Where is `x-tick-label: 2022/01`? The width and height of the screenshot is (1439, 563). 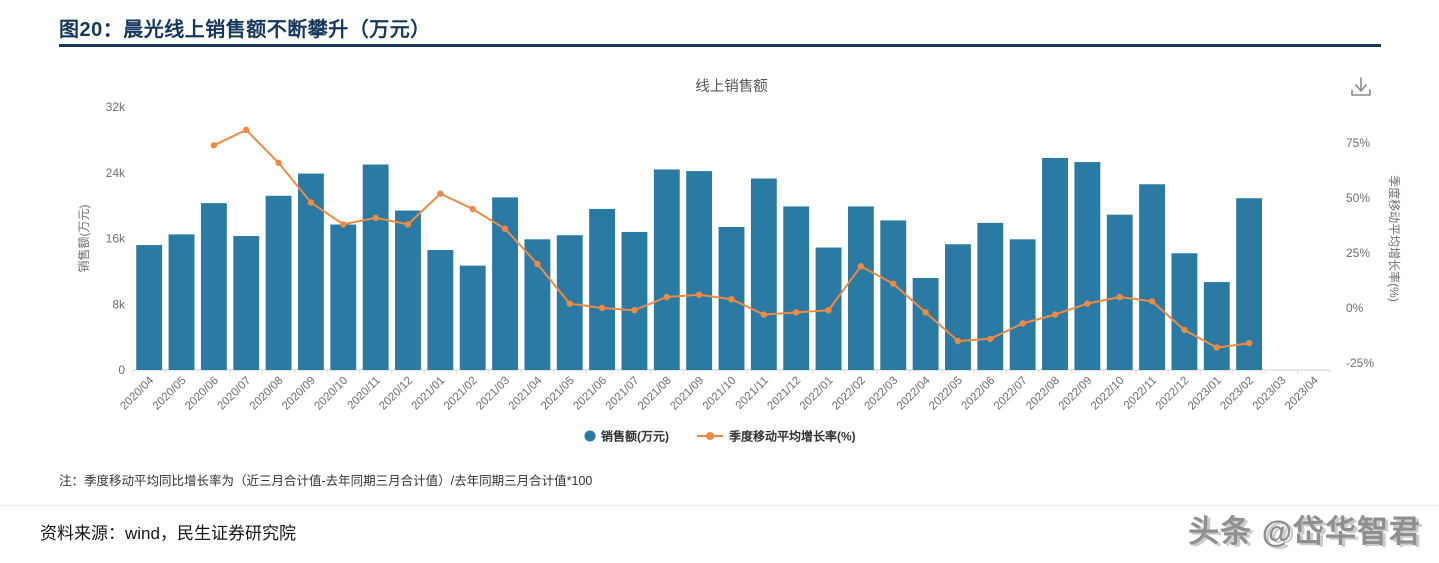 x-tick-label: 2022/01 is located at coordinates (817, 394).